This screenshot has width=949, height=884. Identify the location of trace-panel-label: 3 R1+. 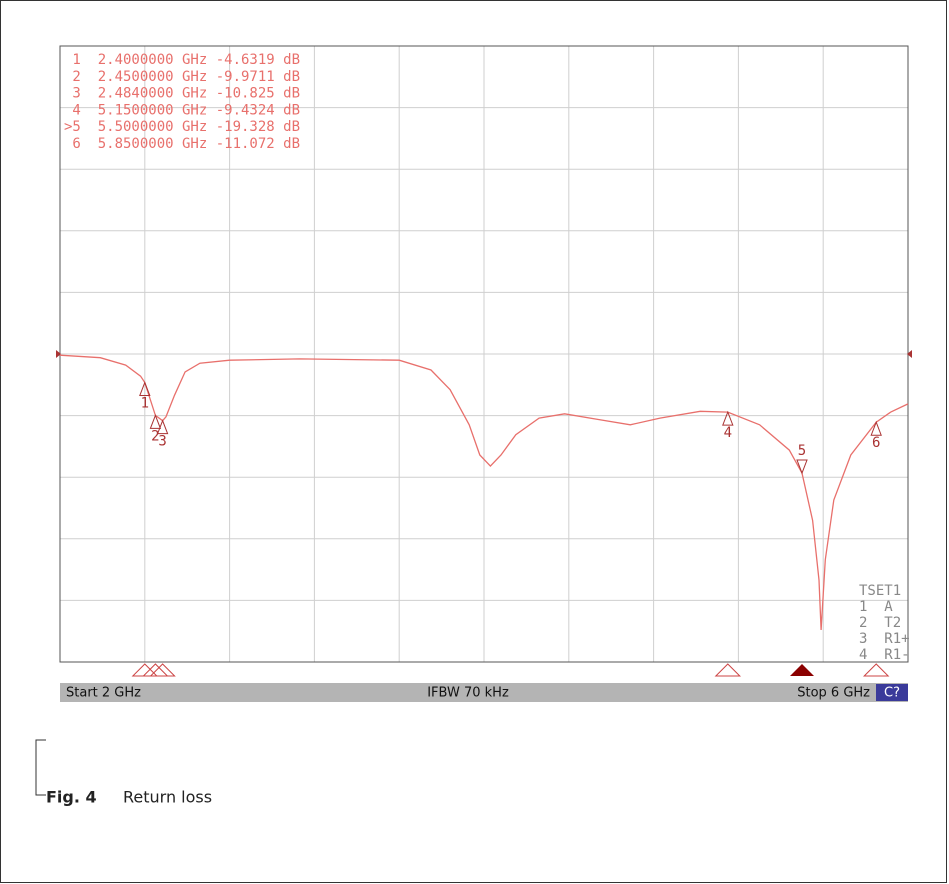
(884, 639).